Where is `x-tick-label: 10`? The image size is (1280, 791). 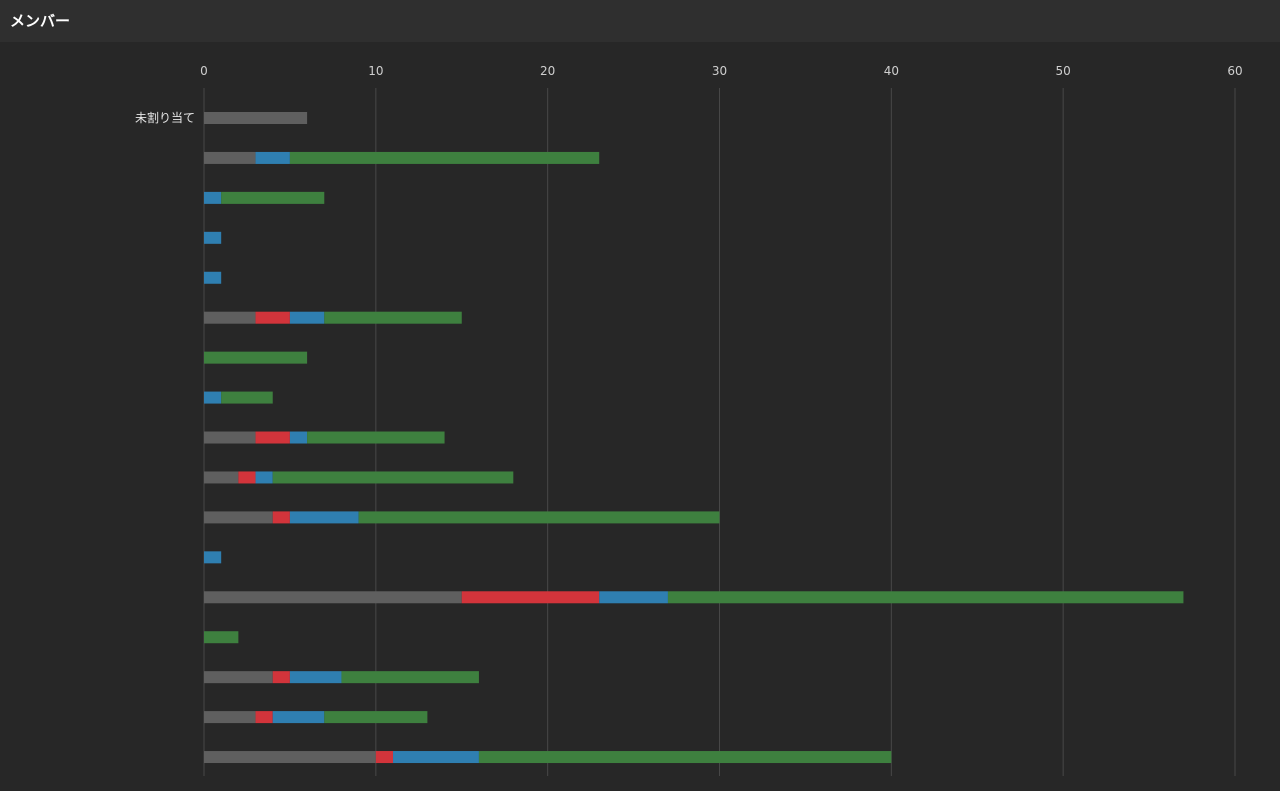
x-tick-label: 10 is located at coordinates (375, 71).